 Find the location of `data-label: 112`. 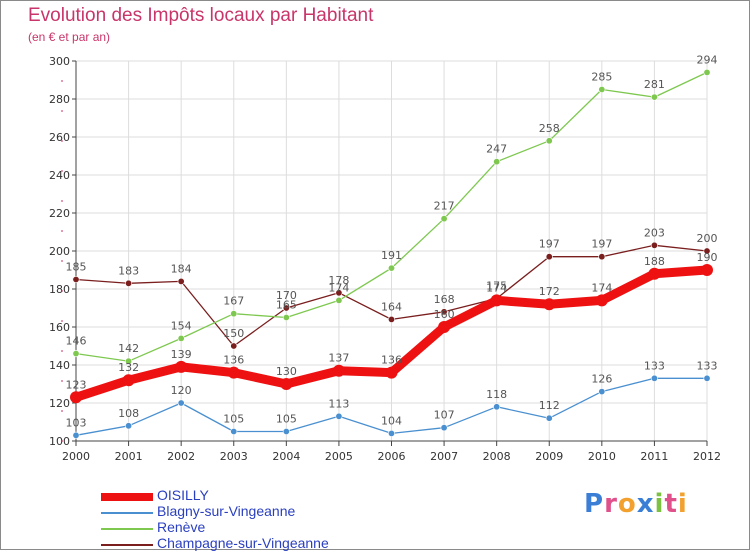

data-label: 112 is located at coordinates (549, 405).